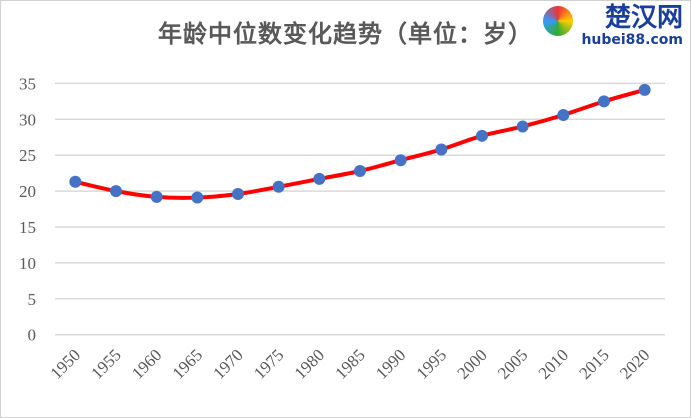  What do you see at coordinates (27, 263) in the screenshot?
I see `y-tick-label: 10` at bounding box center [27, 263].